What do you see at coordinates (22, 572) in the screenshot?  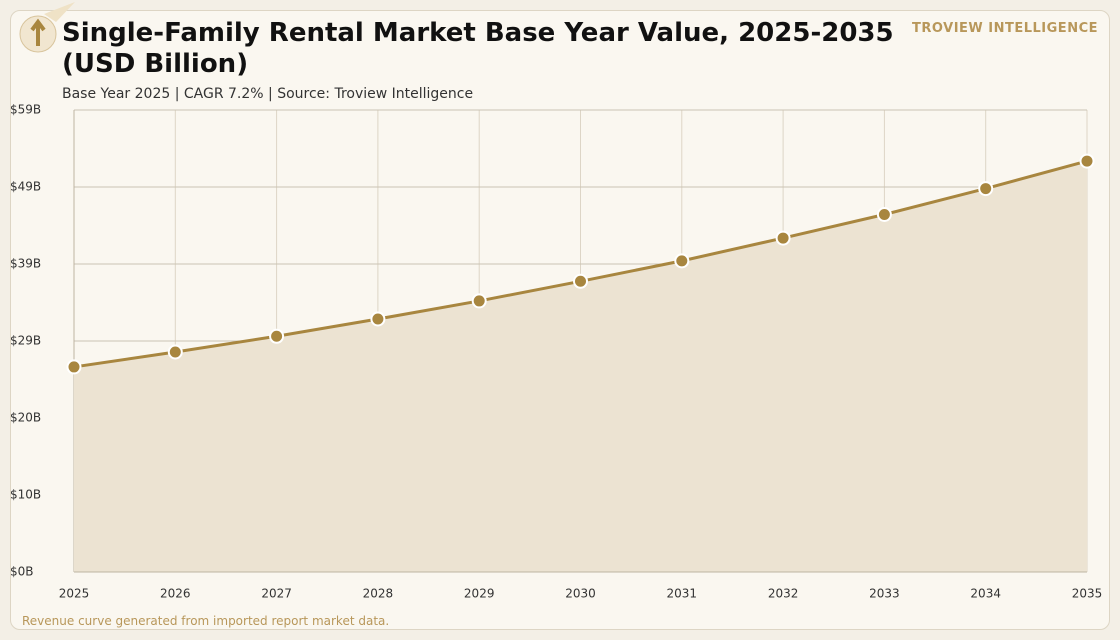 I see `y-tick-label: $0B` at bounding box center [22, 572].